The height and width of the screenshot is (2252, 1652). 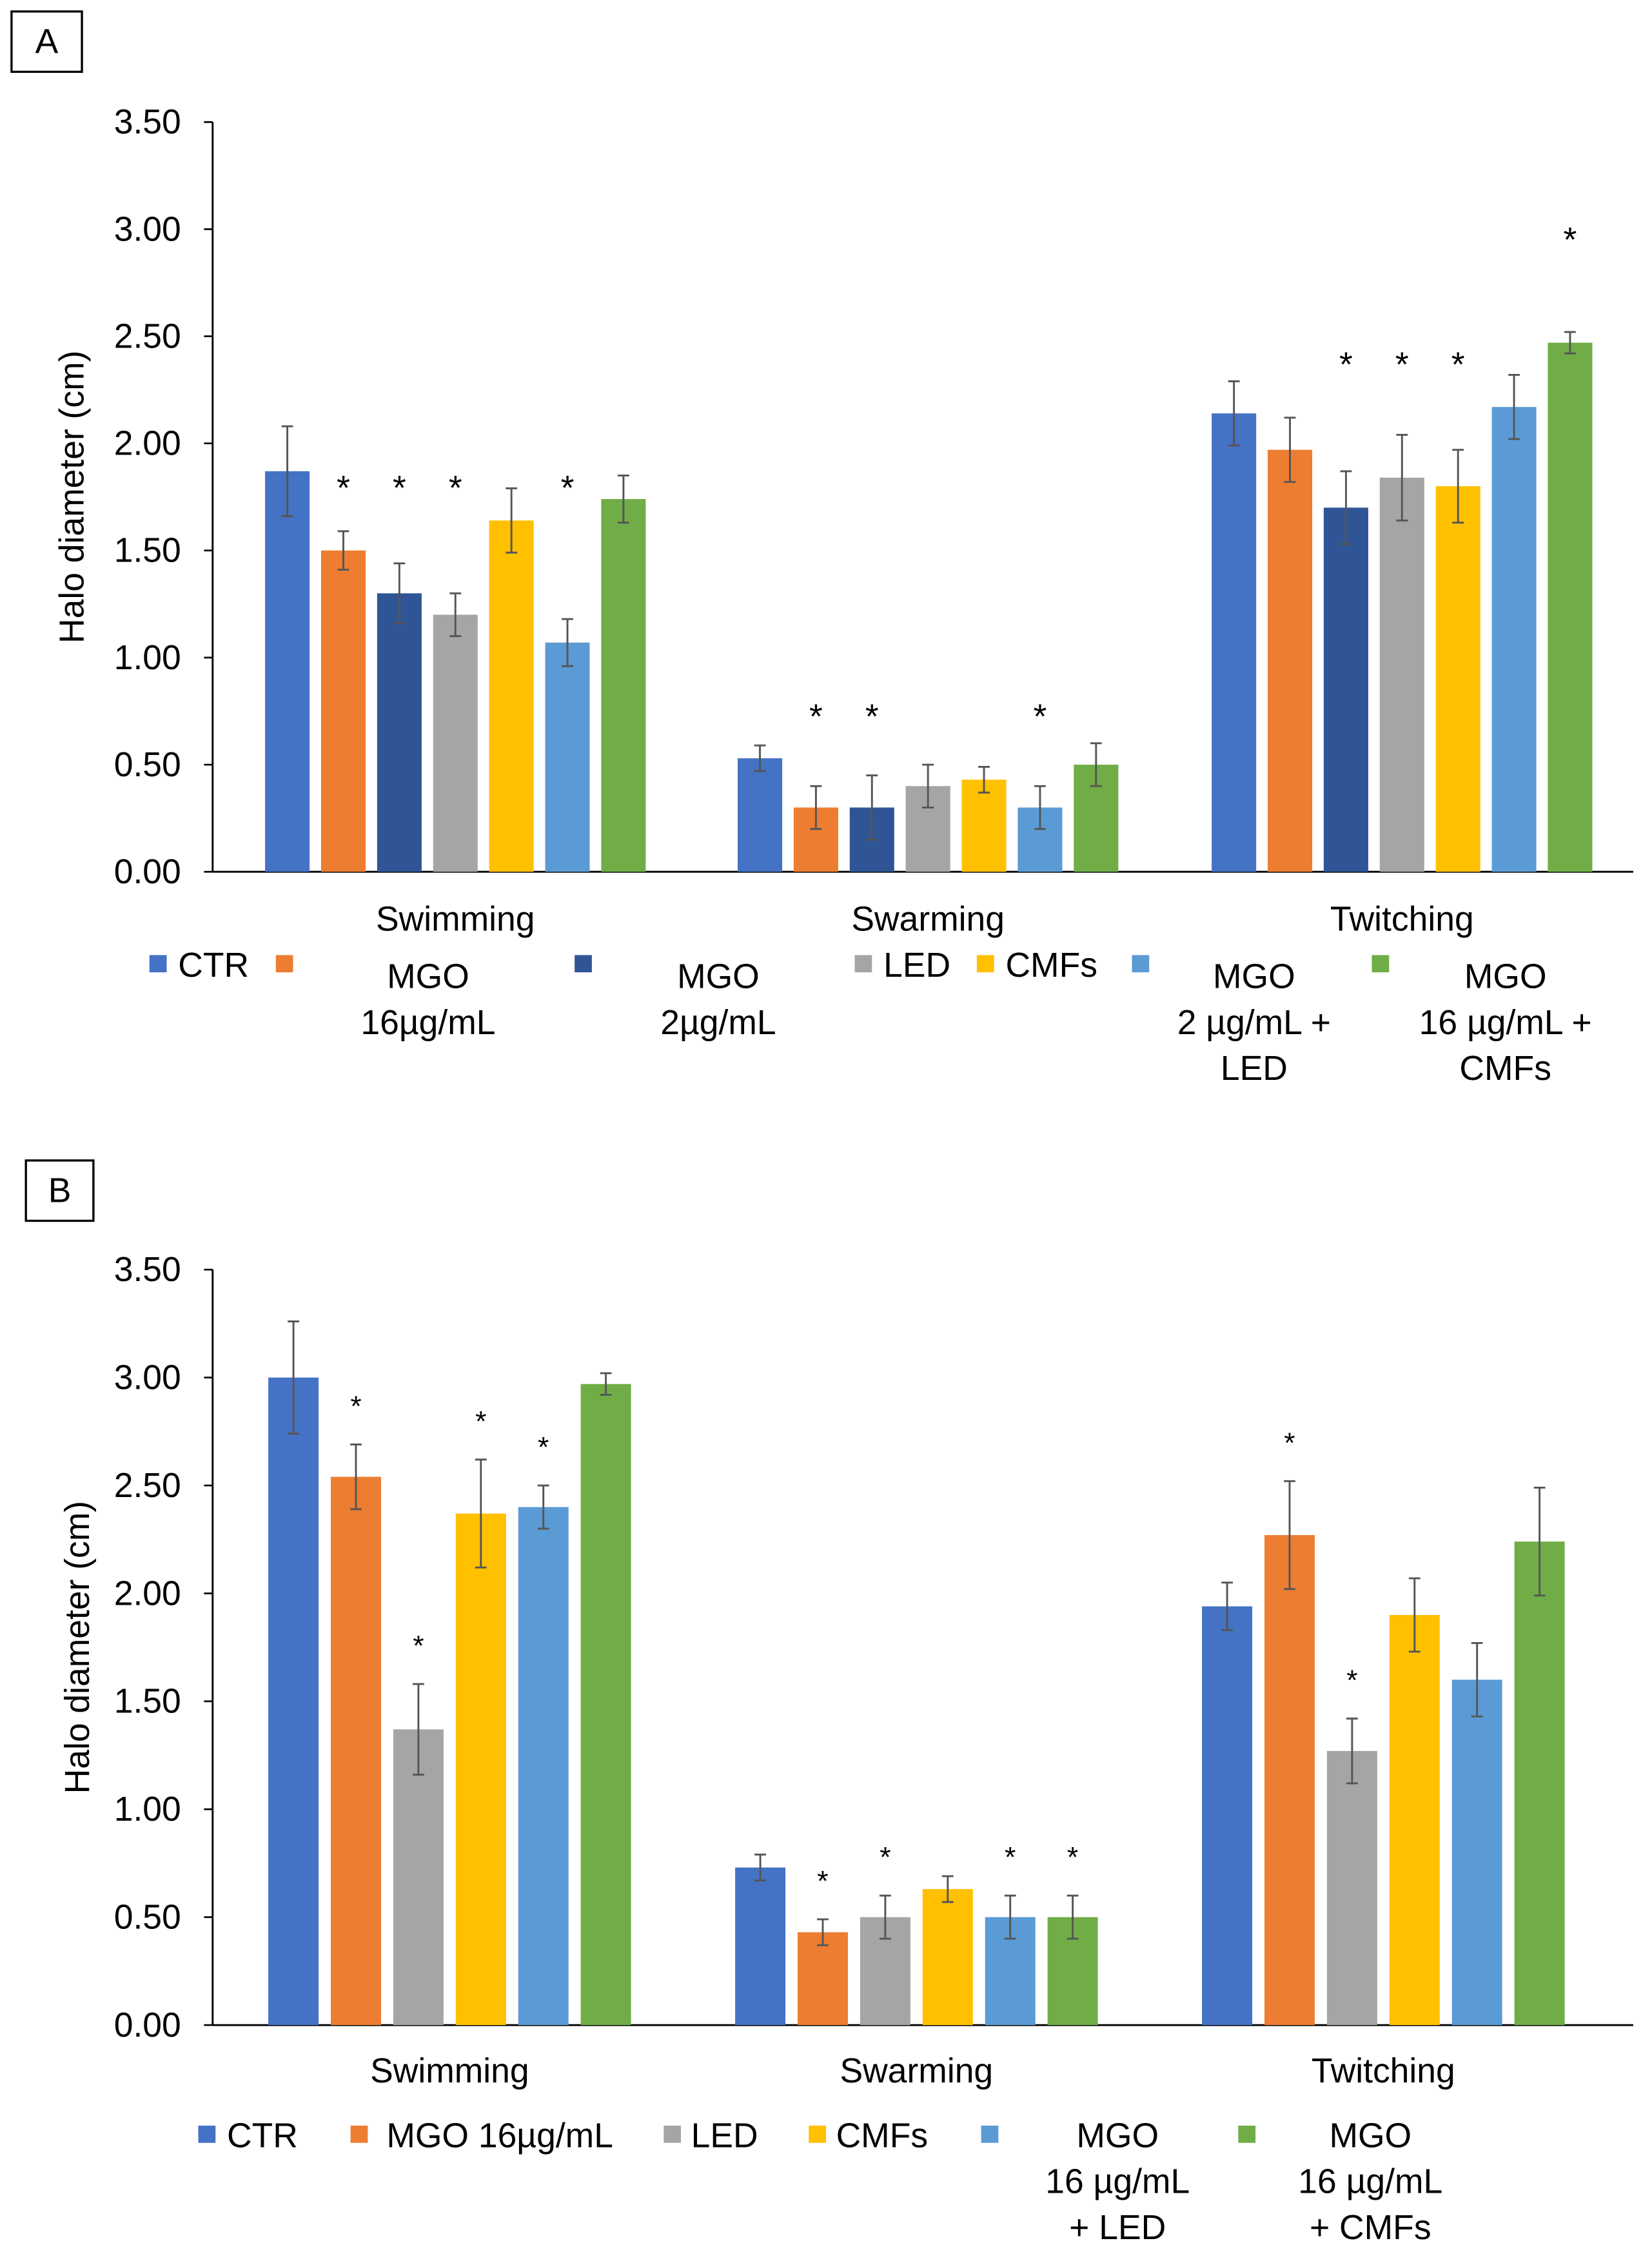 I want to click on legend-entry: LED, so click(x=711, y=2136).